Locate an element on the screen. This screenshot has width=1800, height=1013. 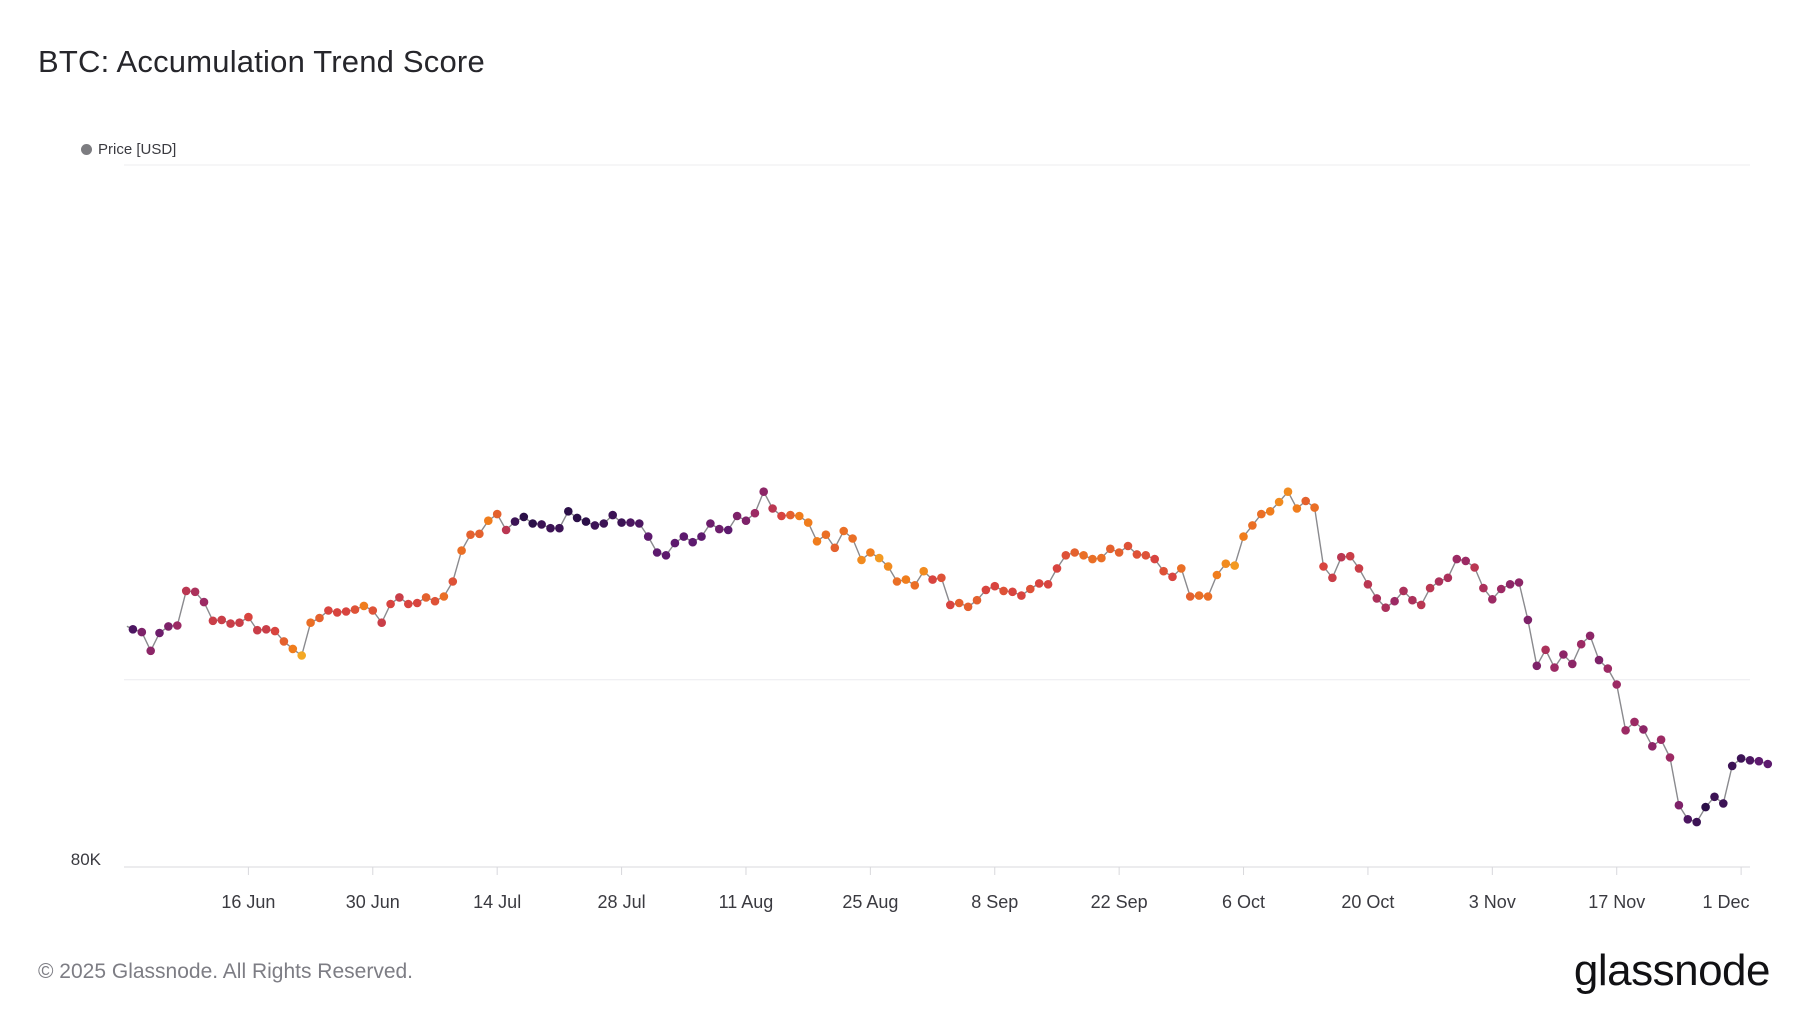
x-tick-label-0: 16 Jun is located at coordinates (248, 902).